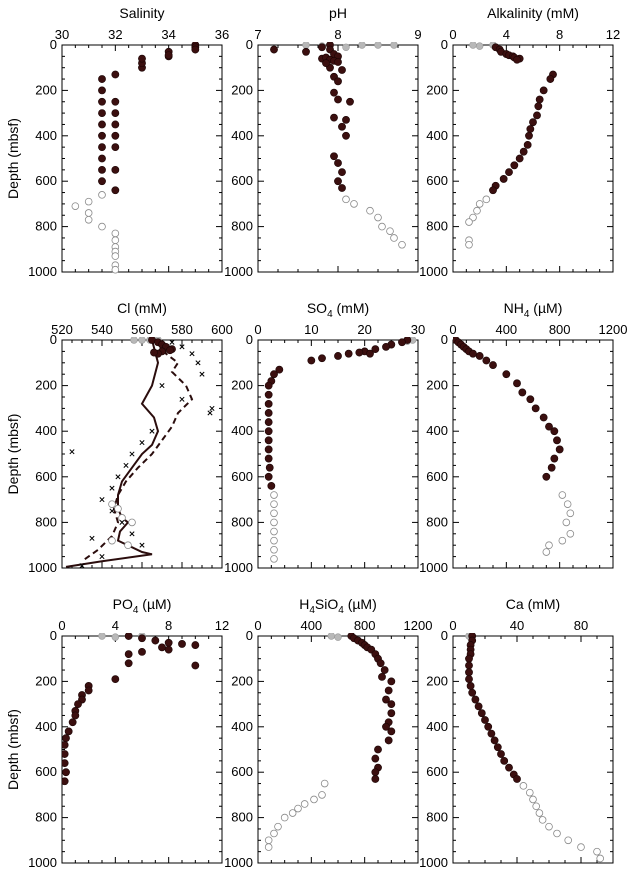 The height and width of the screenshot is (876, 636). Describe the element at coordinates (337, 34) in the screenshot. I see `x-tick-label: 8` at that location.